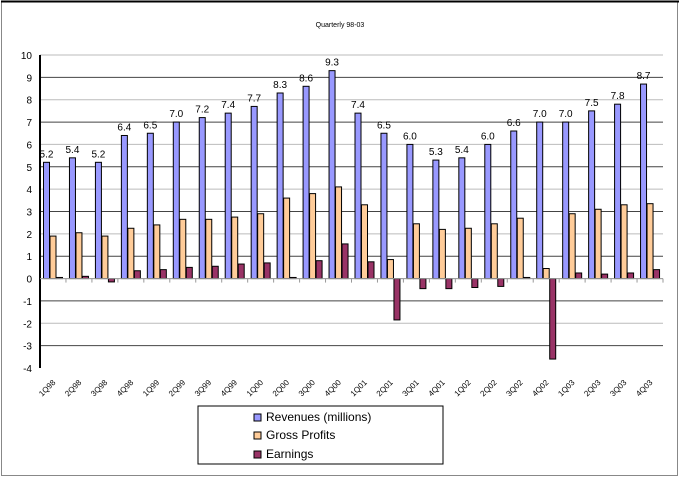 Image resolution: width=680 pixels, height=478 pixels. Describe the element at coordinates (289, 454) in the screenshot. I see `legend-label-earnings: Earnings` at that location.